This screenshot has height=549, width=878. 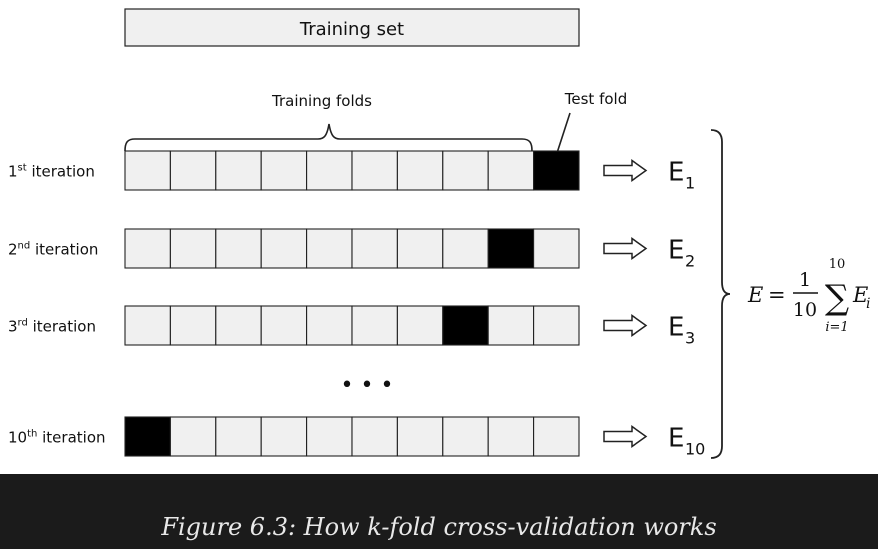 What do you see at coordinates (690, 261) in the screenshot?
I see `error-subscript: 2` at bounding box center [690, 261].